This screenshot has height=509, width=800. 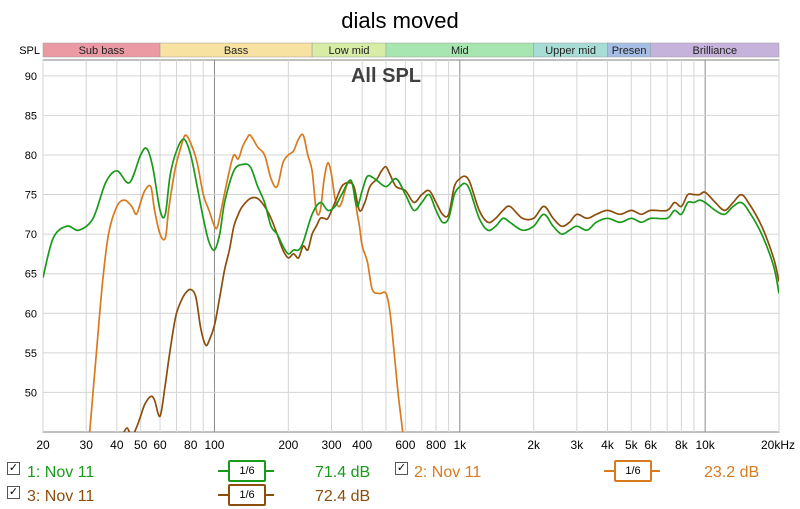 What do you see at coordinates (13, 492) in the screenshot?
I see `series-3-checkbox: ✓` at bounding box center [13, 492].